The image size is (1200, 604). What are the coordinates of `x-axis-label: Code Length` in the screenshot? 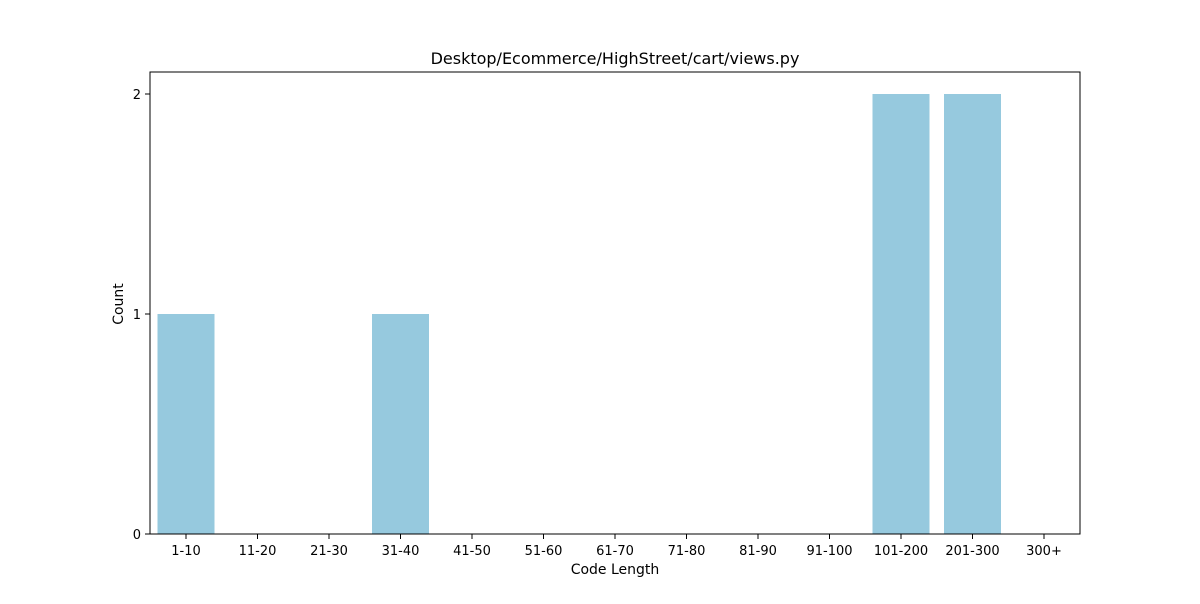 It's located at (615, 570).